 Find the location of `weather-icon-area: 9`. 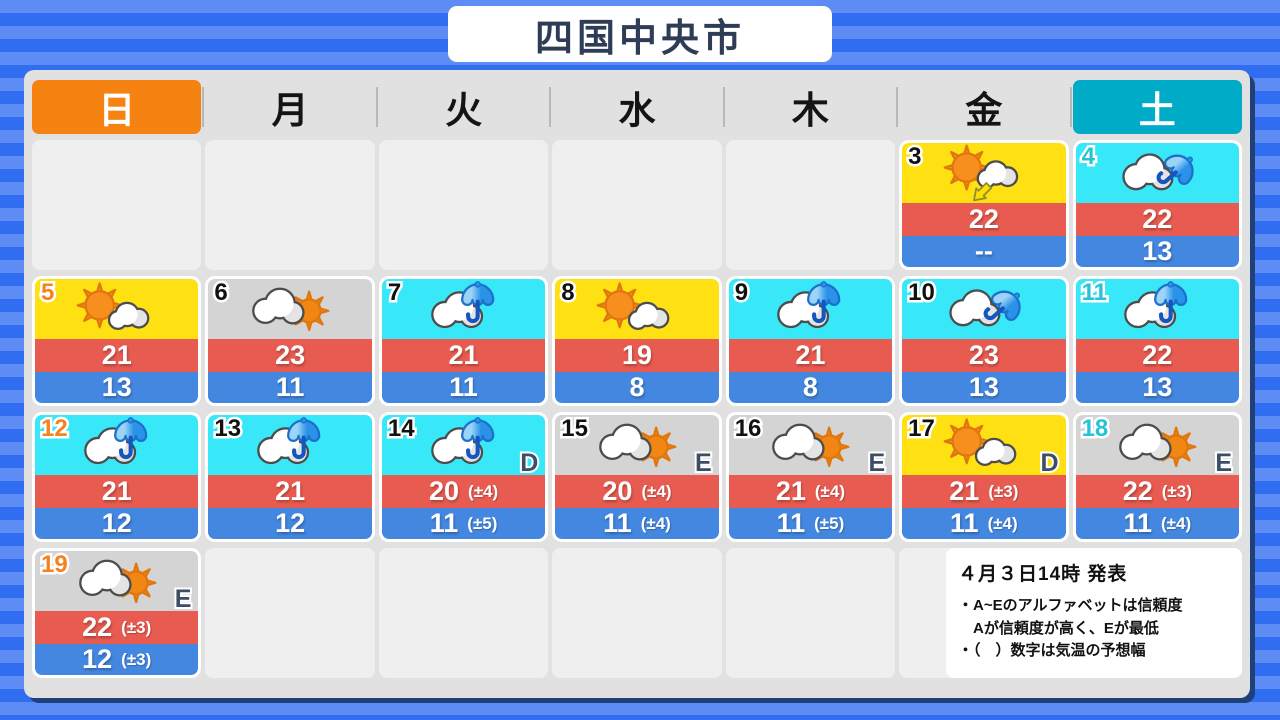

weather-icon-area: 9 is located at coordinates (810, 309).